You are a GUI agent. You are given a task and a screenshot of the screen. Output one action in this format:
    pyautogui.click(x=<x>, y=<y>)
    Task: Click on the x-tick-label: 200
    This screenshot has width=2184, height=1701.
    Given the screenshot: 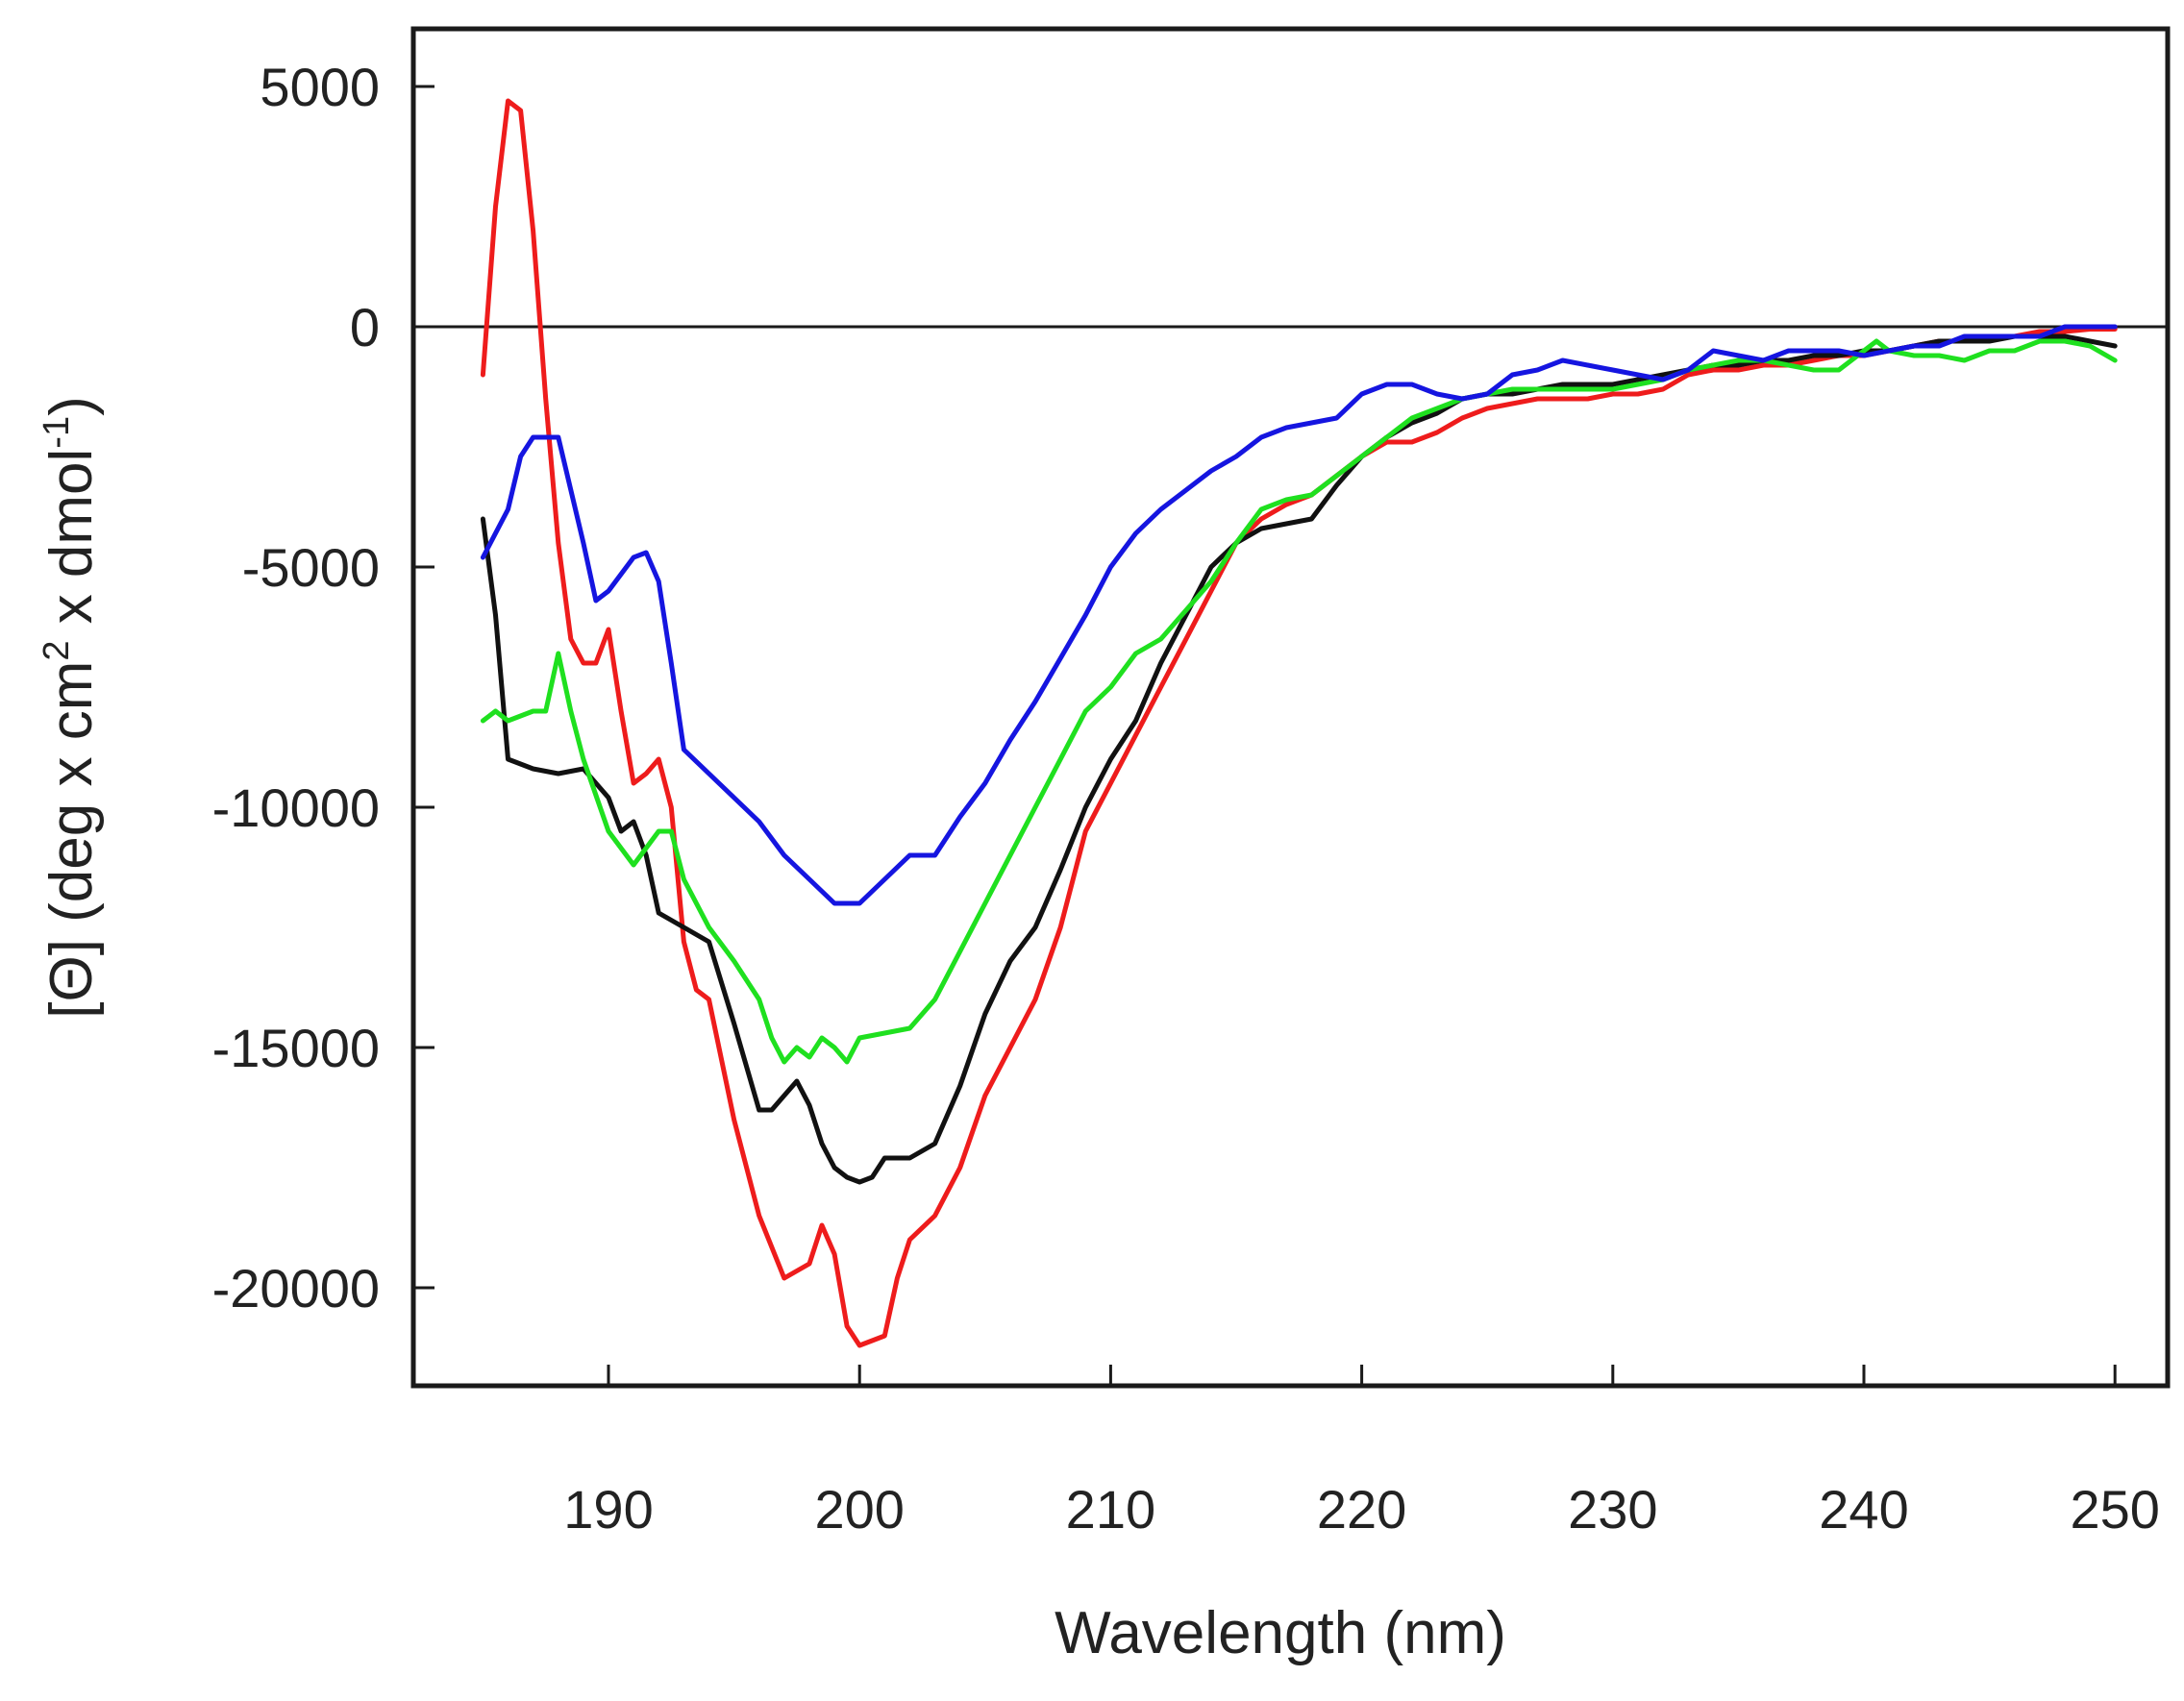 What is the action you would take?
    pyautogui.click(x=859, y=1509)
    